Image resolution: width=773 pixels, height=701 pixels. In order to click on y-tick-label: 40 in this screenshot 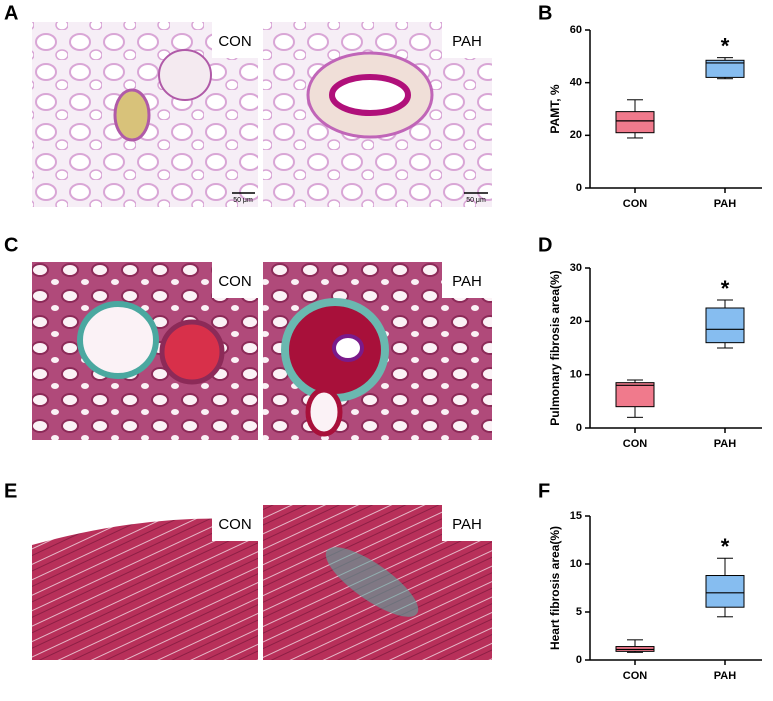, I will do `click(576, 83)`.